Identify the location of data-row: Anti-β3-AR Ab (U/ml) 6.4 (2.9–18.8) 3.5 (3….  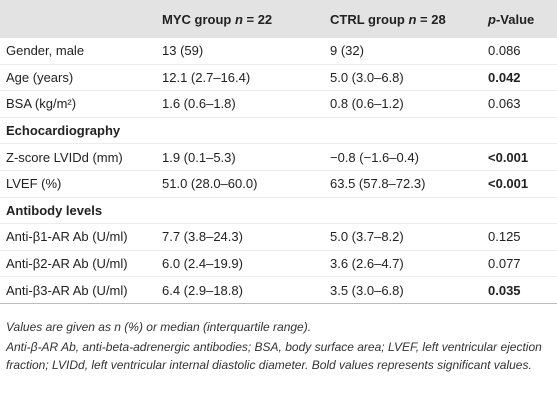
(278, 290).